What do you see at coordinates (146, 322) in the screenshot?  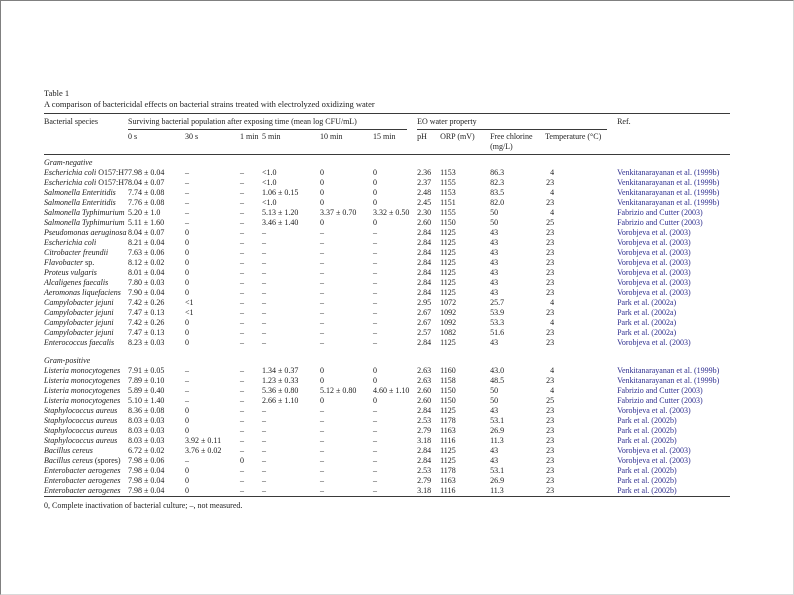 I see `value-cell-0-s: 7.42 ± 0.26` at bounding box center [146, 322].